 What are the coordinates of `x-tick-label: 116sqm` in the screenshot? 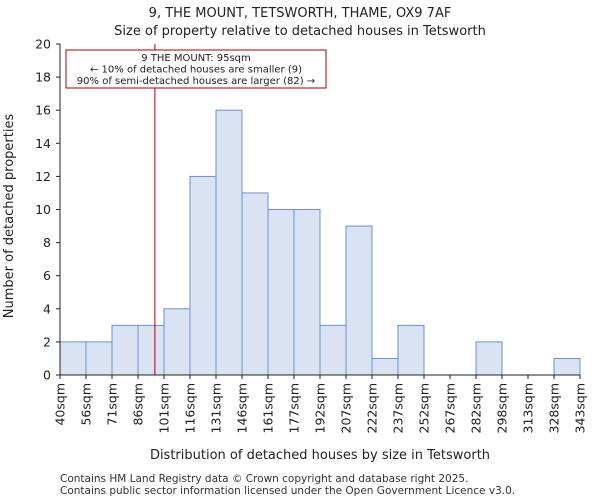 It's located at (190, 408).